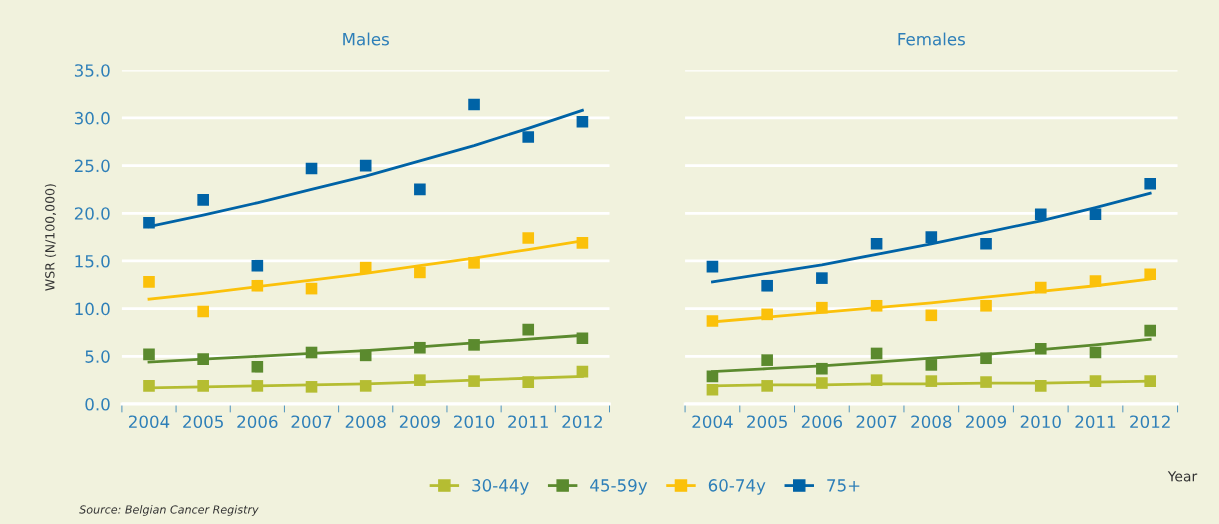  What do you see at coordinates (92, 213) in the screenshot?
I see `y-tick-label: 20.0` at bounding box center [92, 213].